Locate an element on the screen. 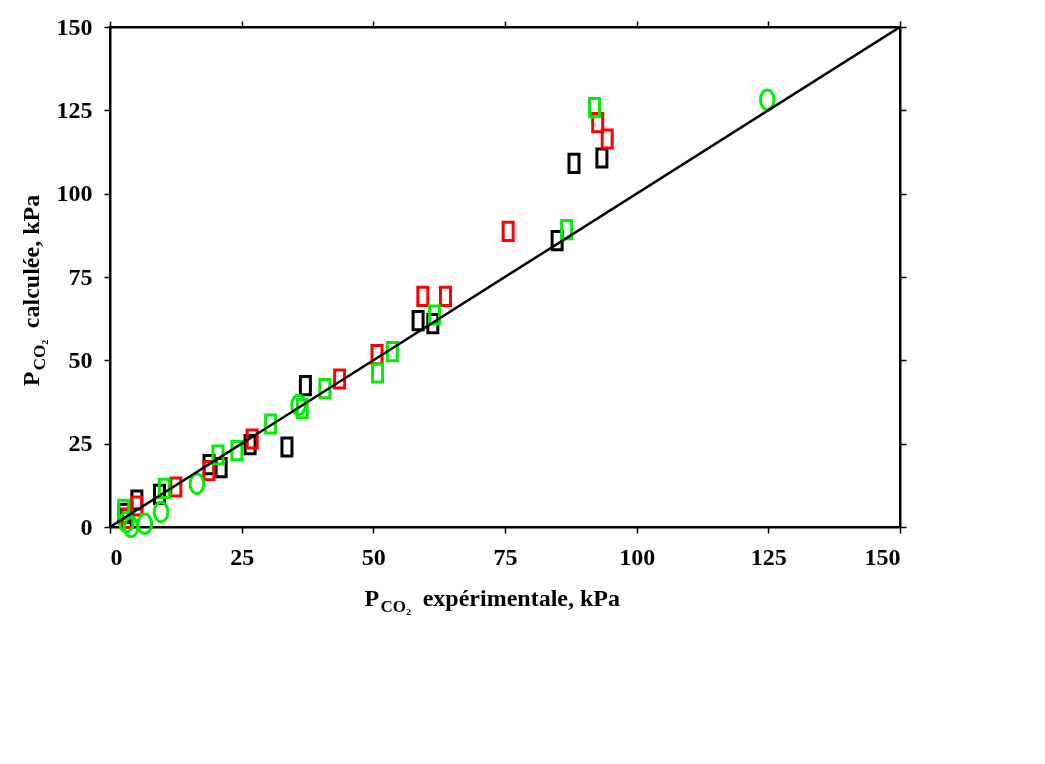  y-tick-label: 0 is located at coordinates (86, 526).